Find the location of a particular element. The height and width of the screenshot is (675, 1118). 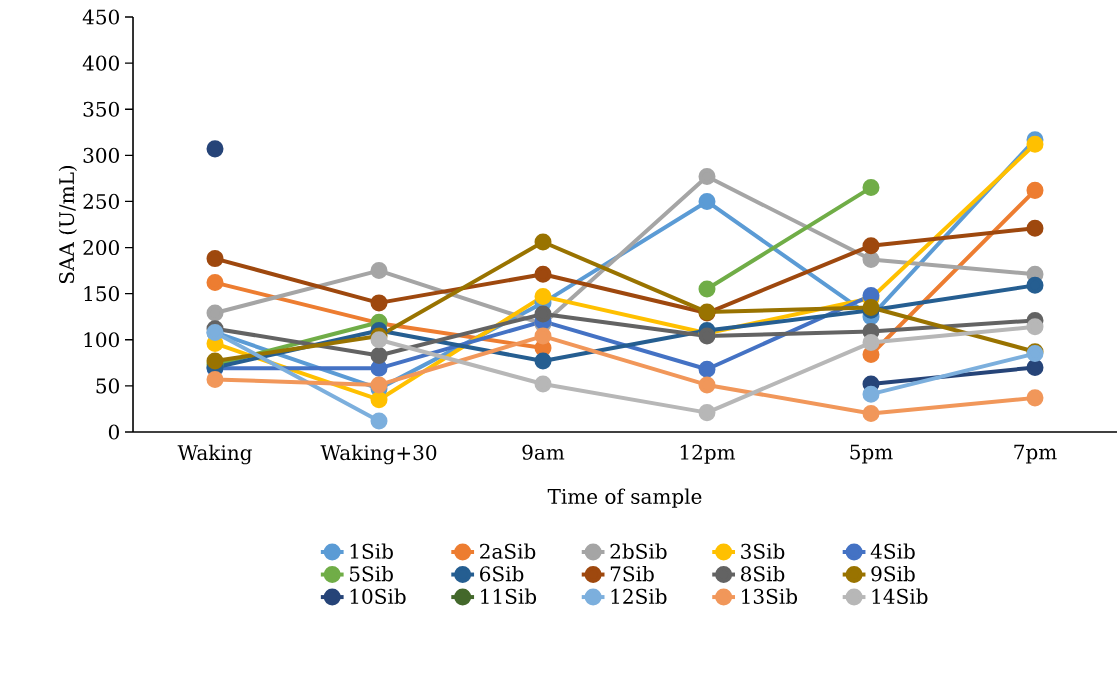

legend-label: 14Sib is located at coordinates (900, 596).